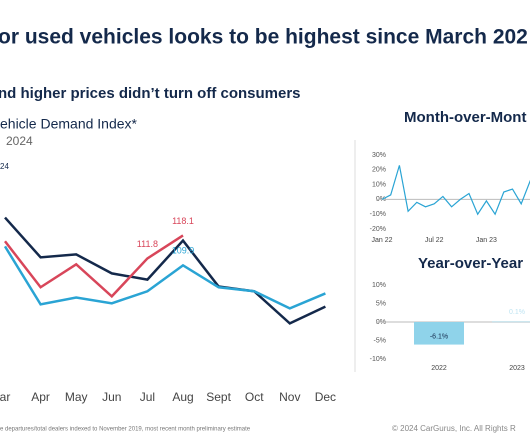  What do you see at coordinates (439, 368) in the screenshot?
I see `x-tick-label: 2022` at bounding box center [439, 368].